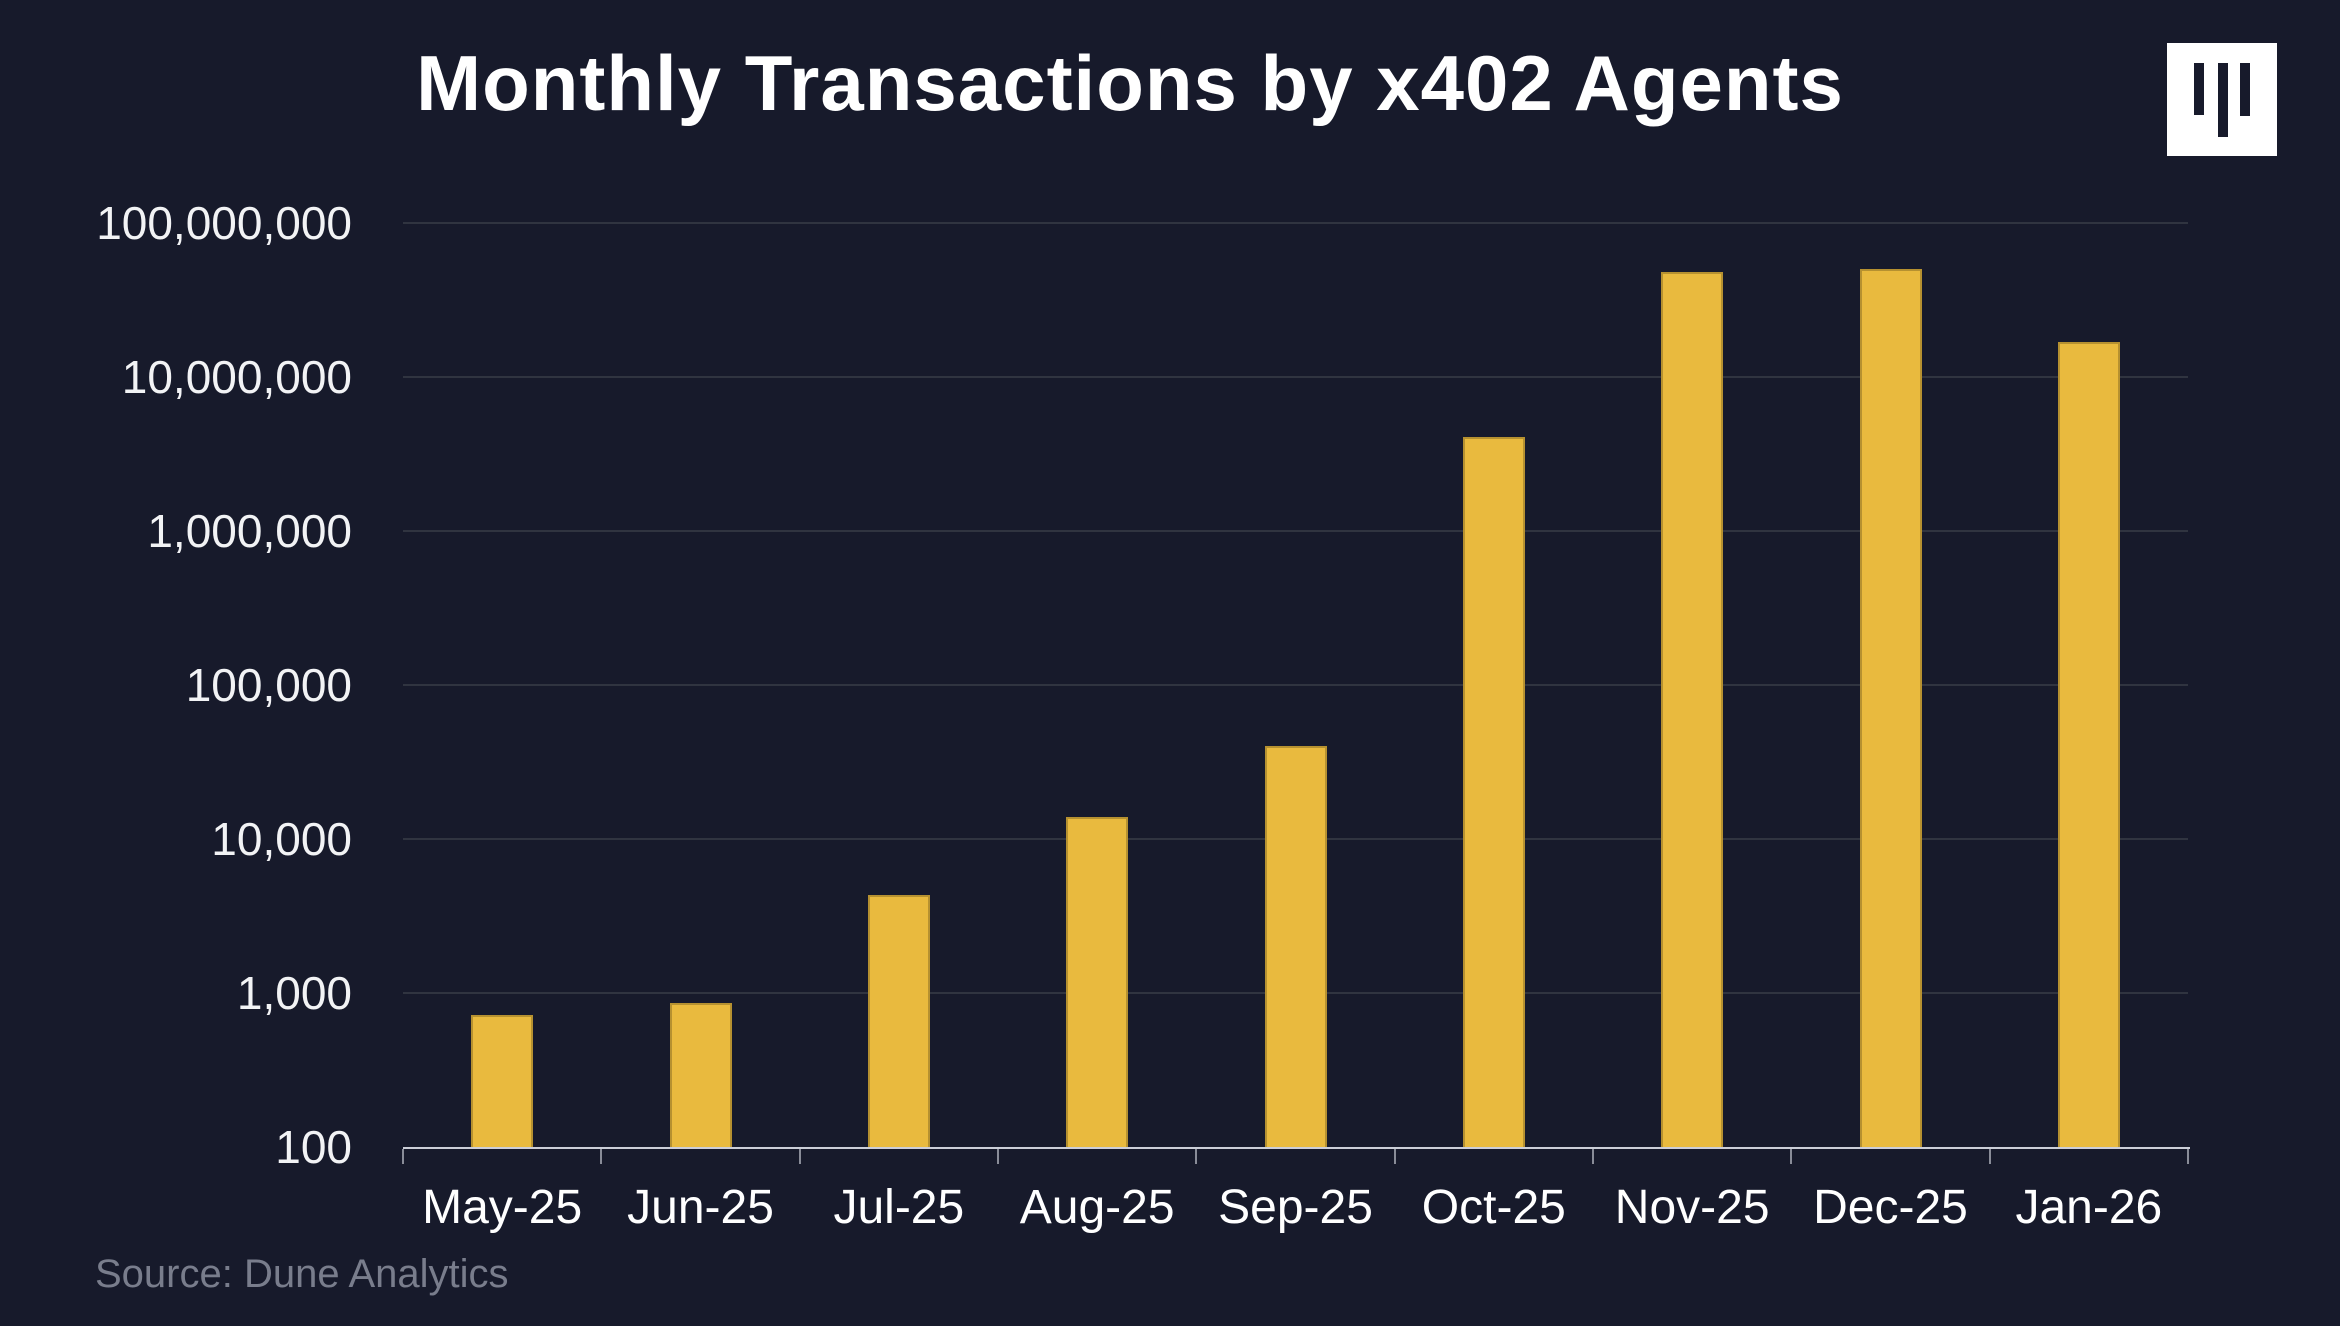 The height and width of the screenshot is (1326, 2340). I want to click on x-axis-label: Aug-25, so click(1097, 1207).